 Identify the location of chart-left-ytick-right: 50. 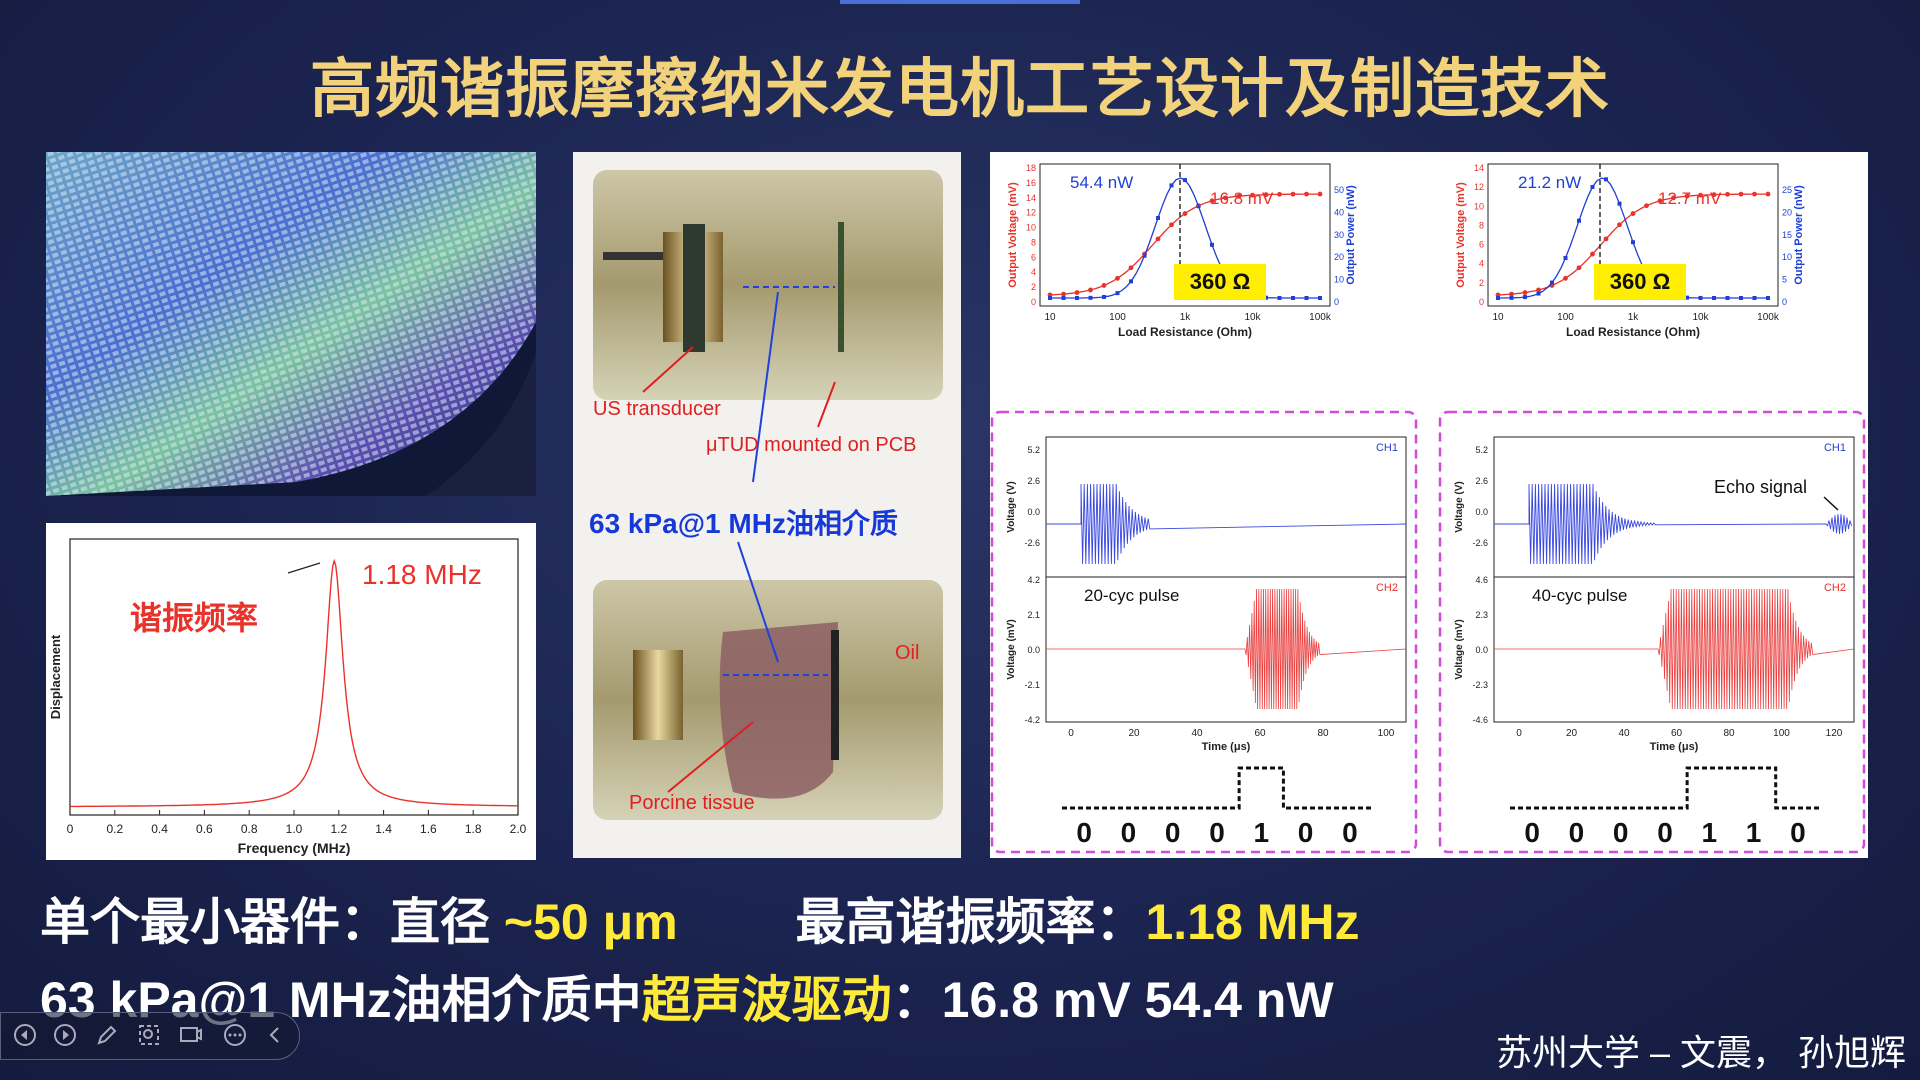
(1339, 190).